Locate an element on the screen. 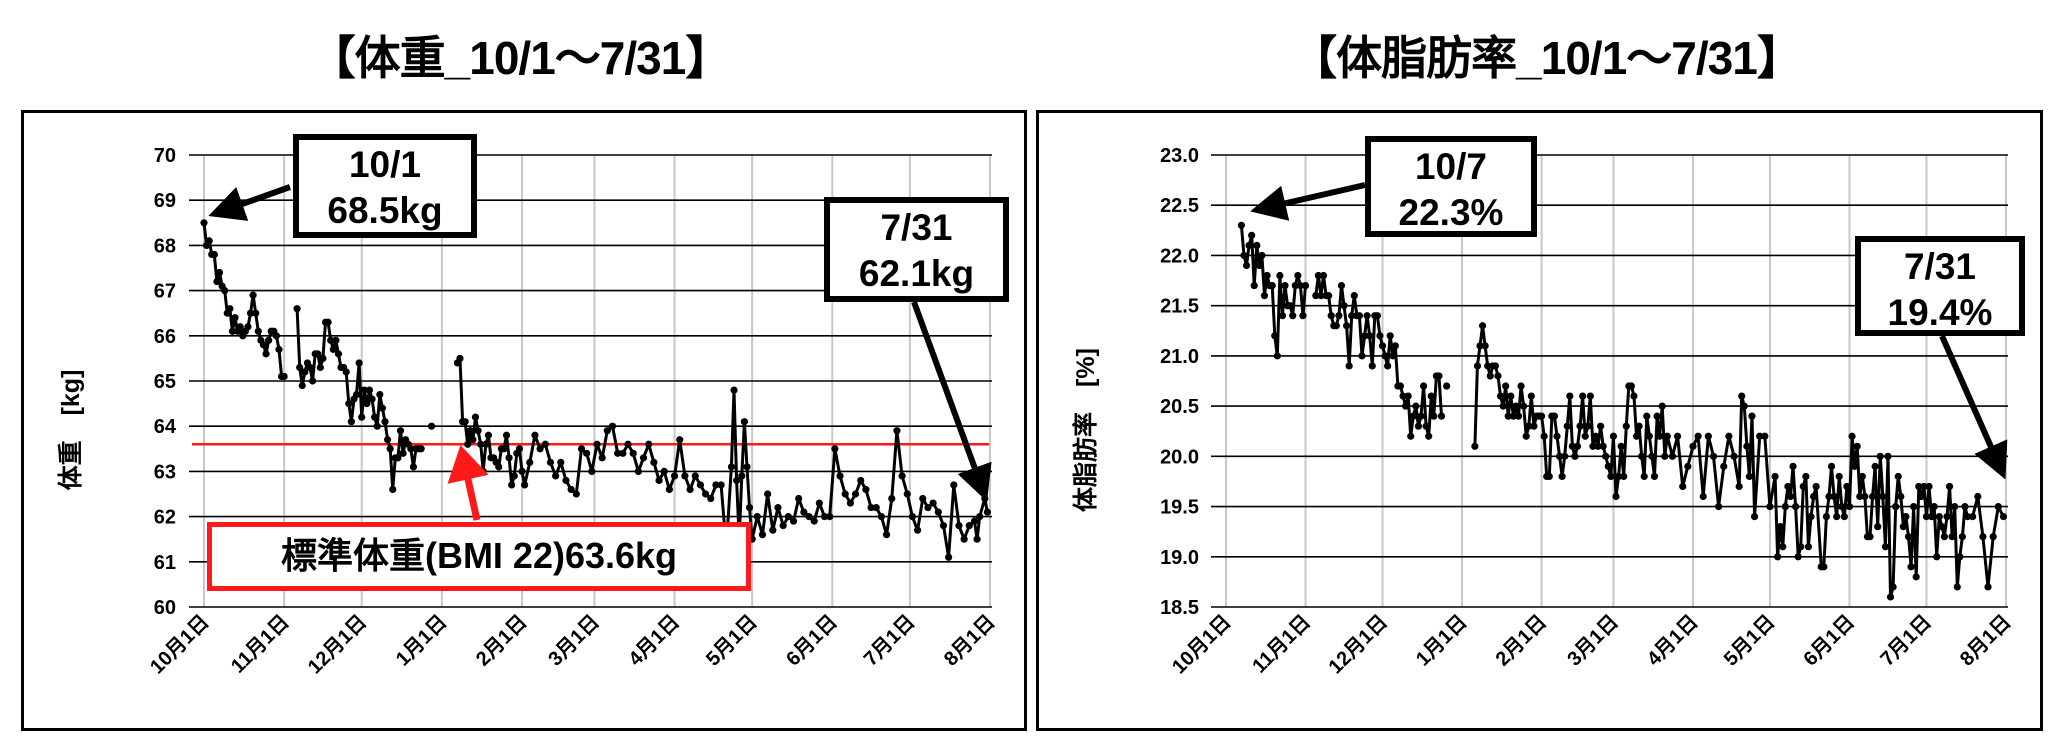 The image size is (2062, 754). fat-y-tick-label: 21.0 is located at coordinates (1179, 357).